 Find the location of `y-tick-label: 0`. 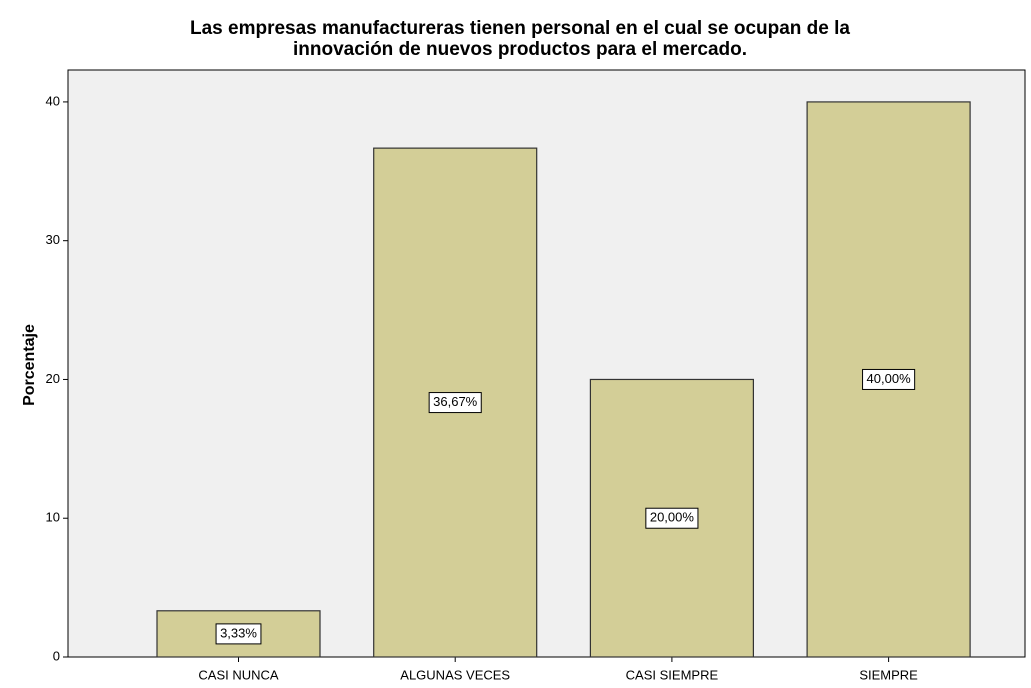

y-tick-label: 0 is located at coordinates (56, 655).